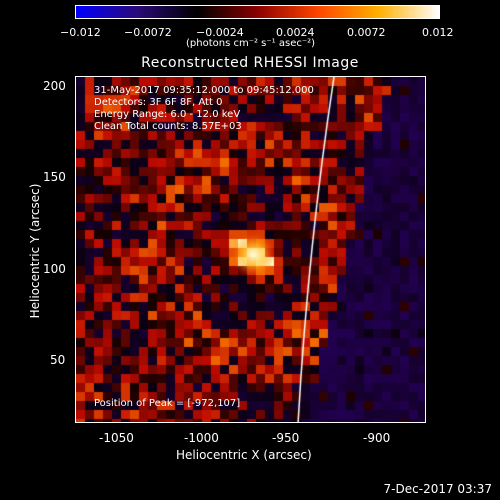  Describe the element at coordinates (220, 32) in the screenshot. I see `colorbar-tick-label: −0.0024` at that location.